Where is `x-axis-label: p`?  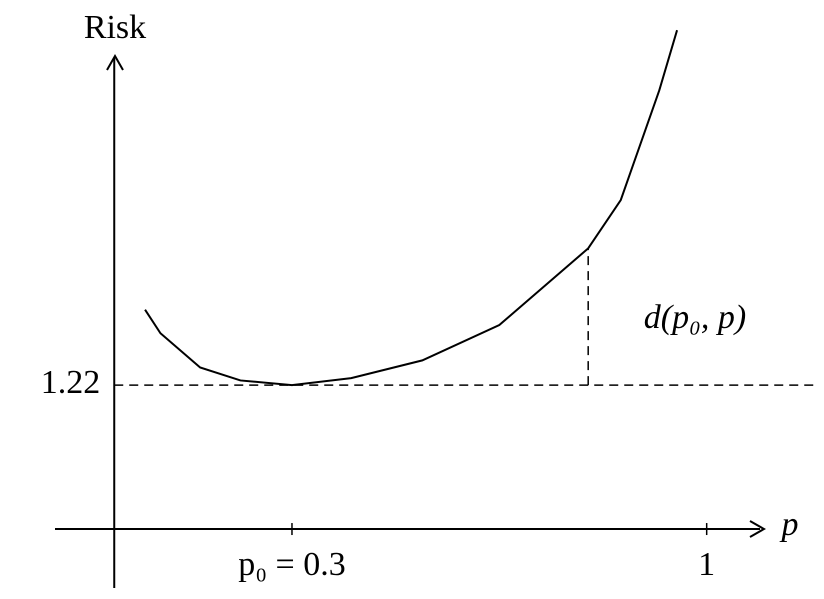
x-axis-label: p is located at coordinates (789, 524).